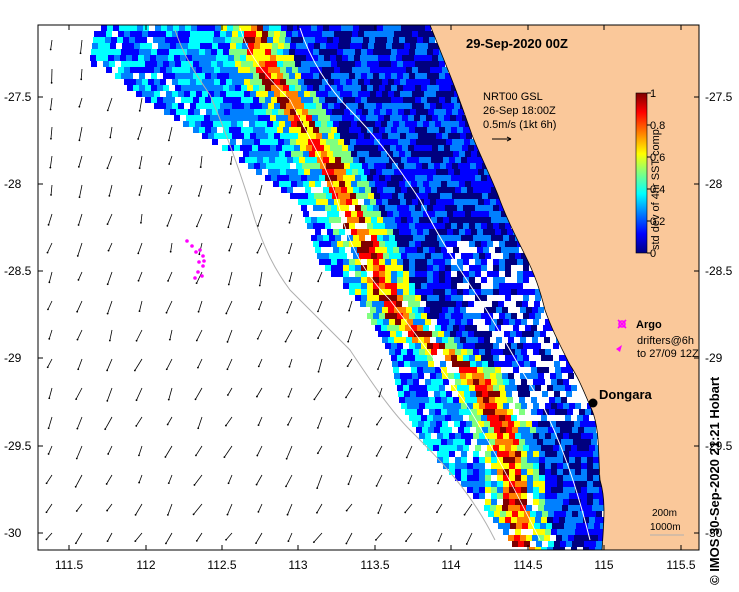  I want to click on map-title: 29-Sep-2020 00Z, so click(517, 43).